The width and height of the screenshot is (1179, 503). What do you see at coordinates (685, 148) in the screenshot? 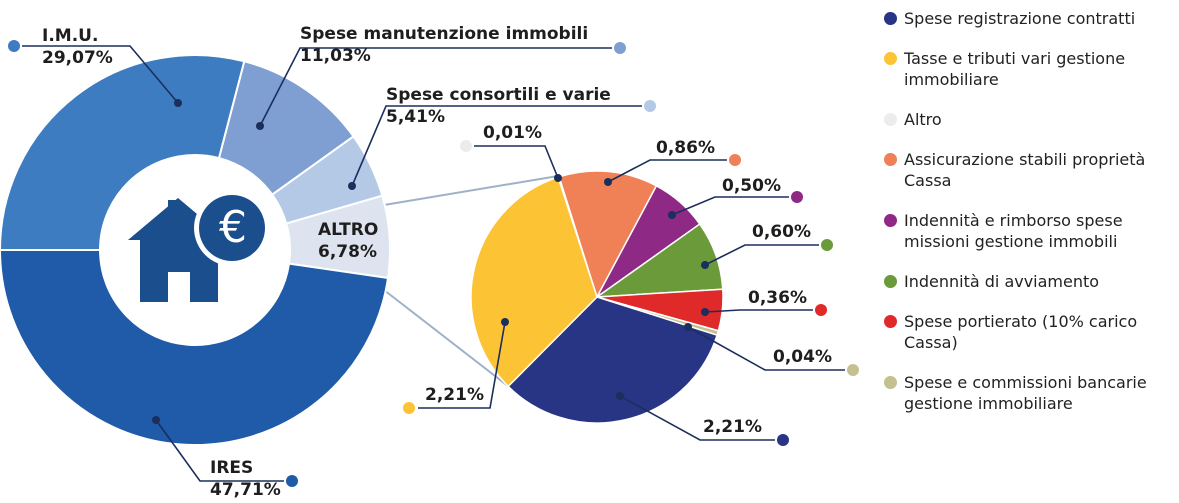
I see `slice-value: 0,86%` at bounding box center [685, 148].